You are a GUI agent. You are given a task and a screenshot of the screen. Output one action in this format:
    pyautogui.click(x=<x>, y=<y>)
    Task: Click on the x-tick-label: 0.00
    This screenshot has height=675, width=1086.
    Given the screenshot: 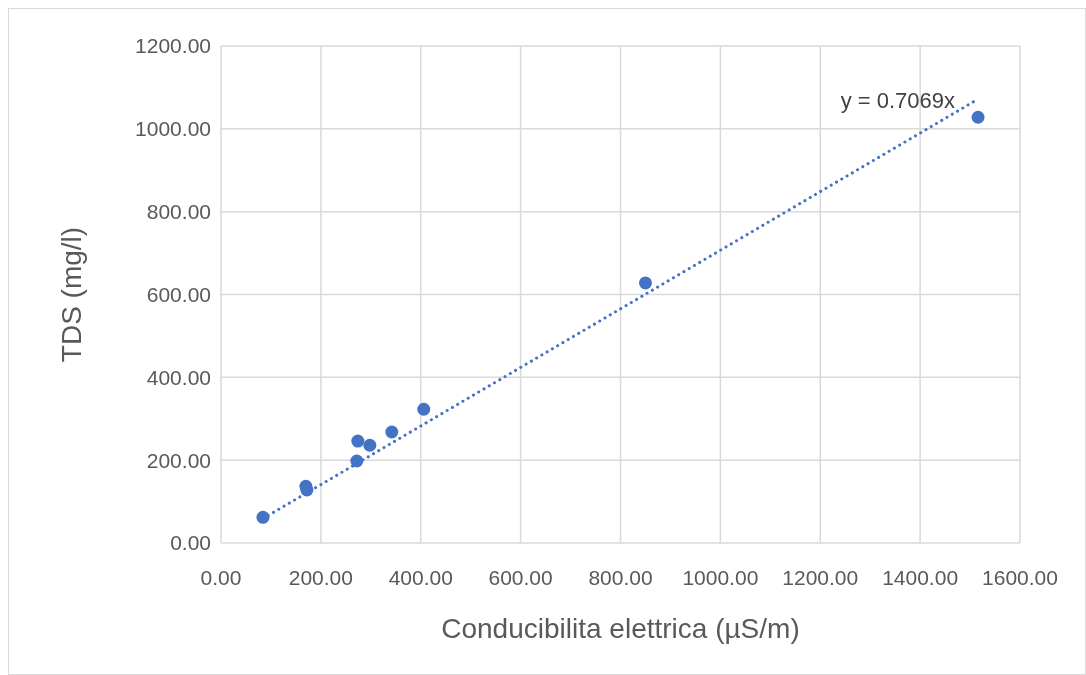 What is the action you would take?
    pyautogui.click(x=221, y=577)
    